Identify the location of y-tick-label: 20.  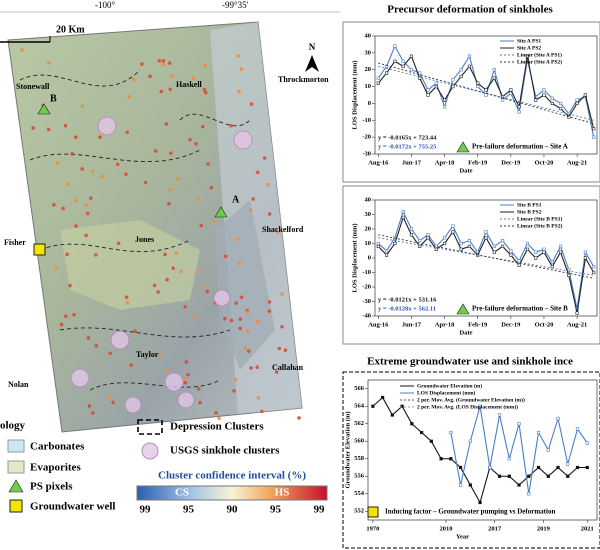
(368, 69).